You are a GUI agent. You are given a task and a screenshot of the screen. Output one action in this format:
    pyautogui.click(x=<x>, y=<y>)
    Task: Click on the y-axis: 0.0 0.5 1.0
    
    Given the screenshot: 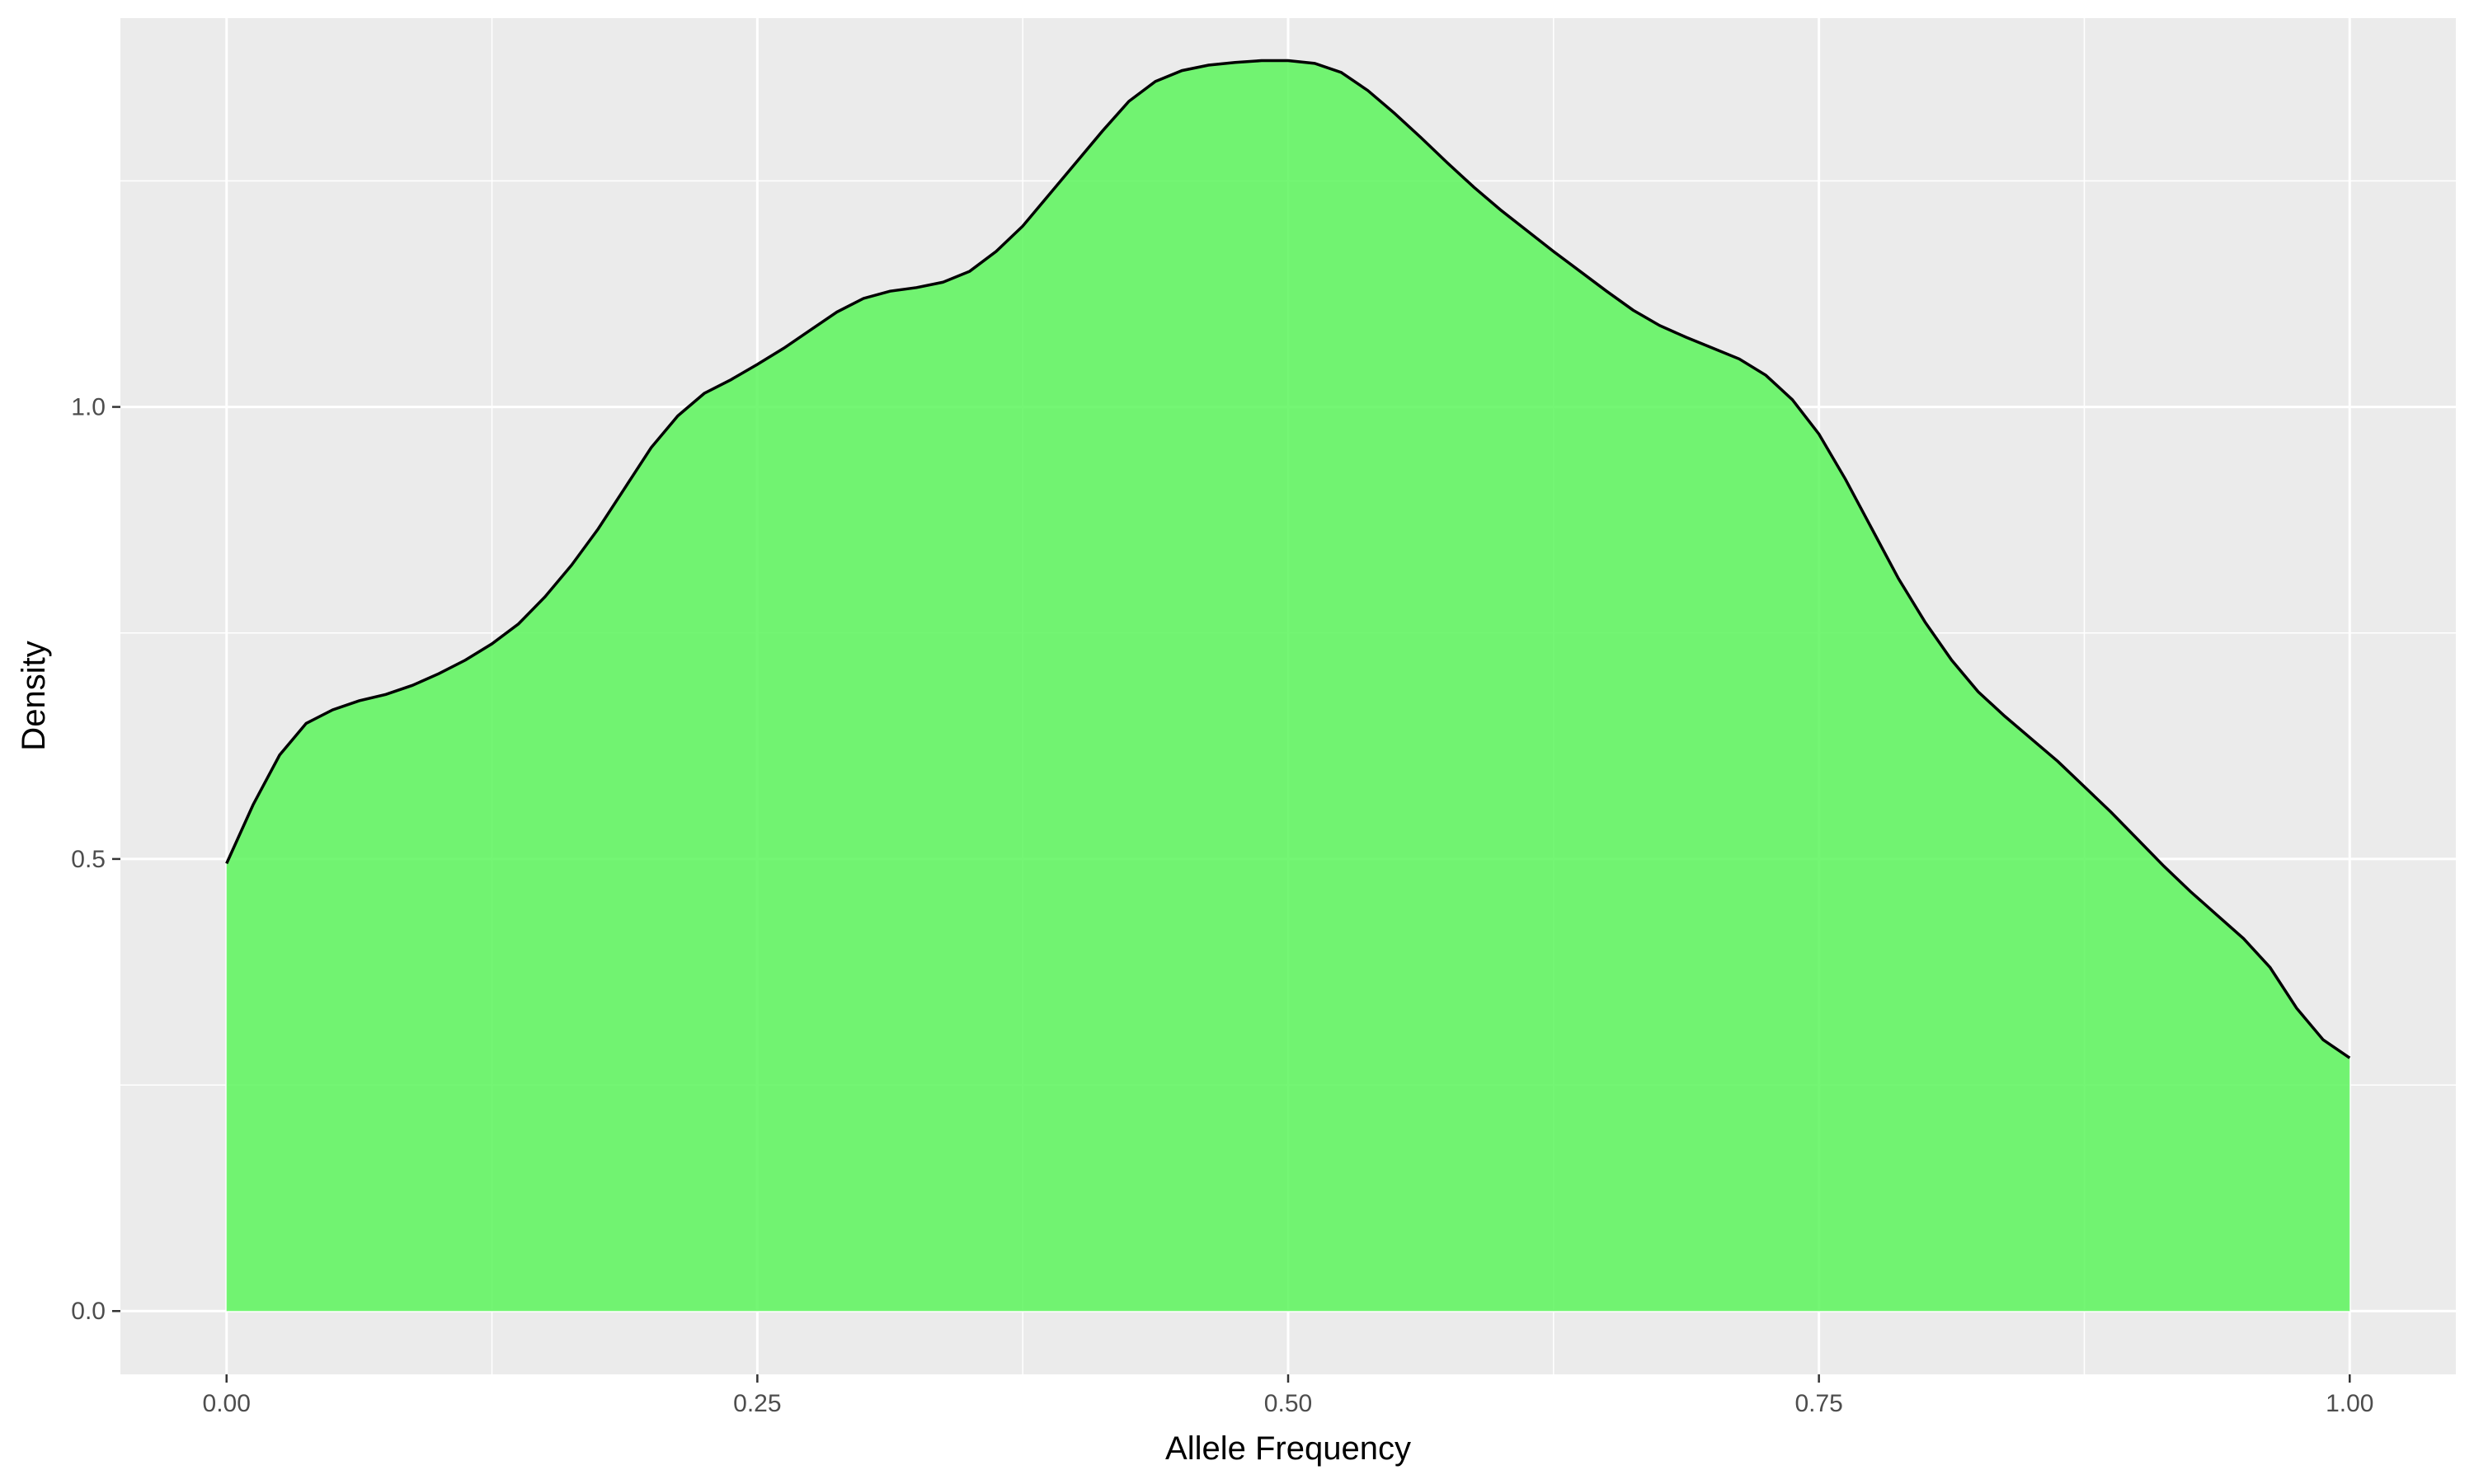 What is the action you would take?
    pyautogui.click(x=95, y=860)
    